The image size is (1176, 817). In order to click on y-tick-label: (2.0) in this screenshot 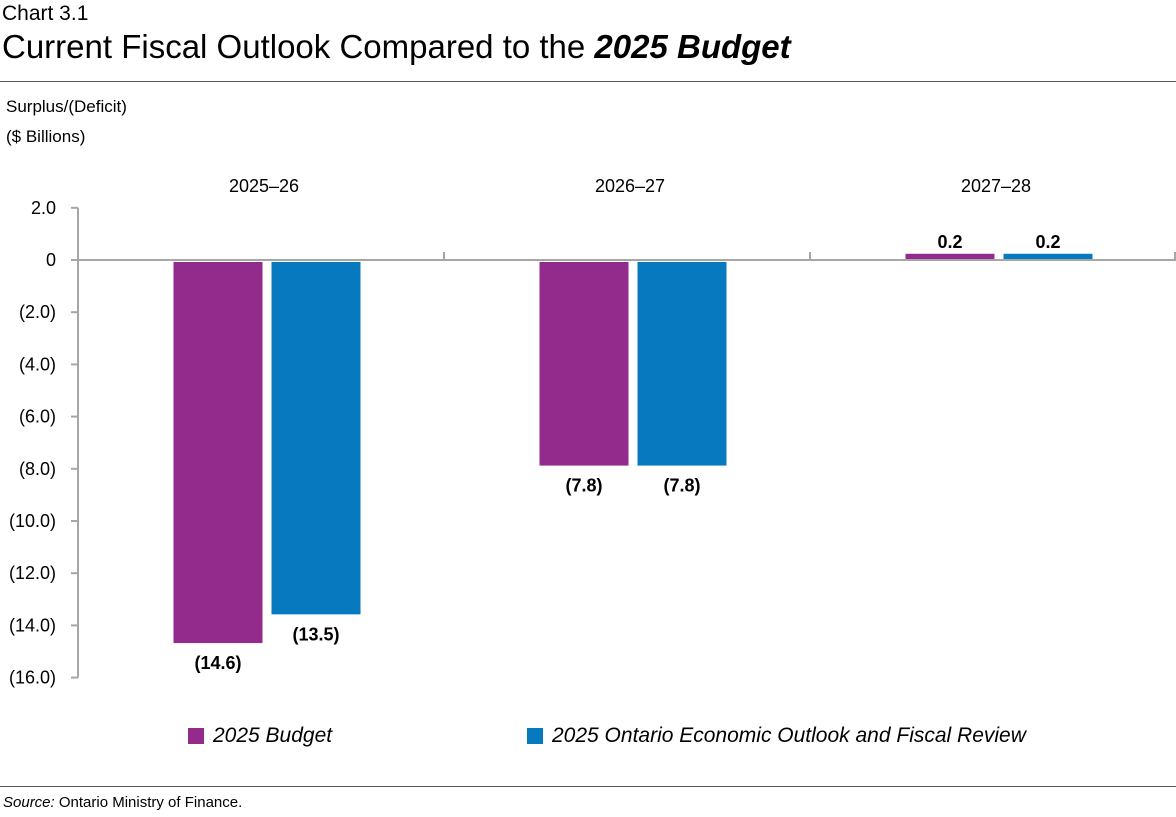, I will do `click(37, 312)`.